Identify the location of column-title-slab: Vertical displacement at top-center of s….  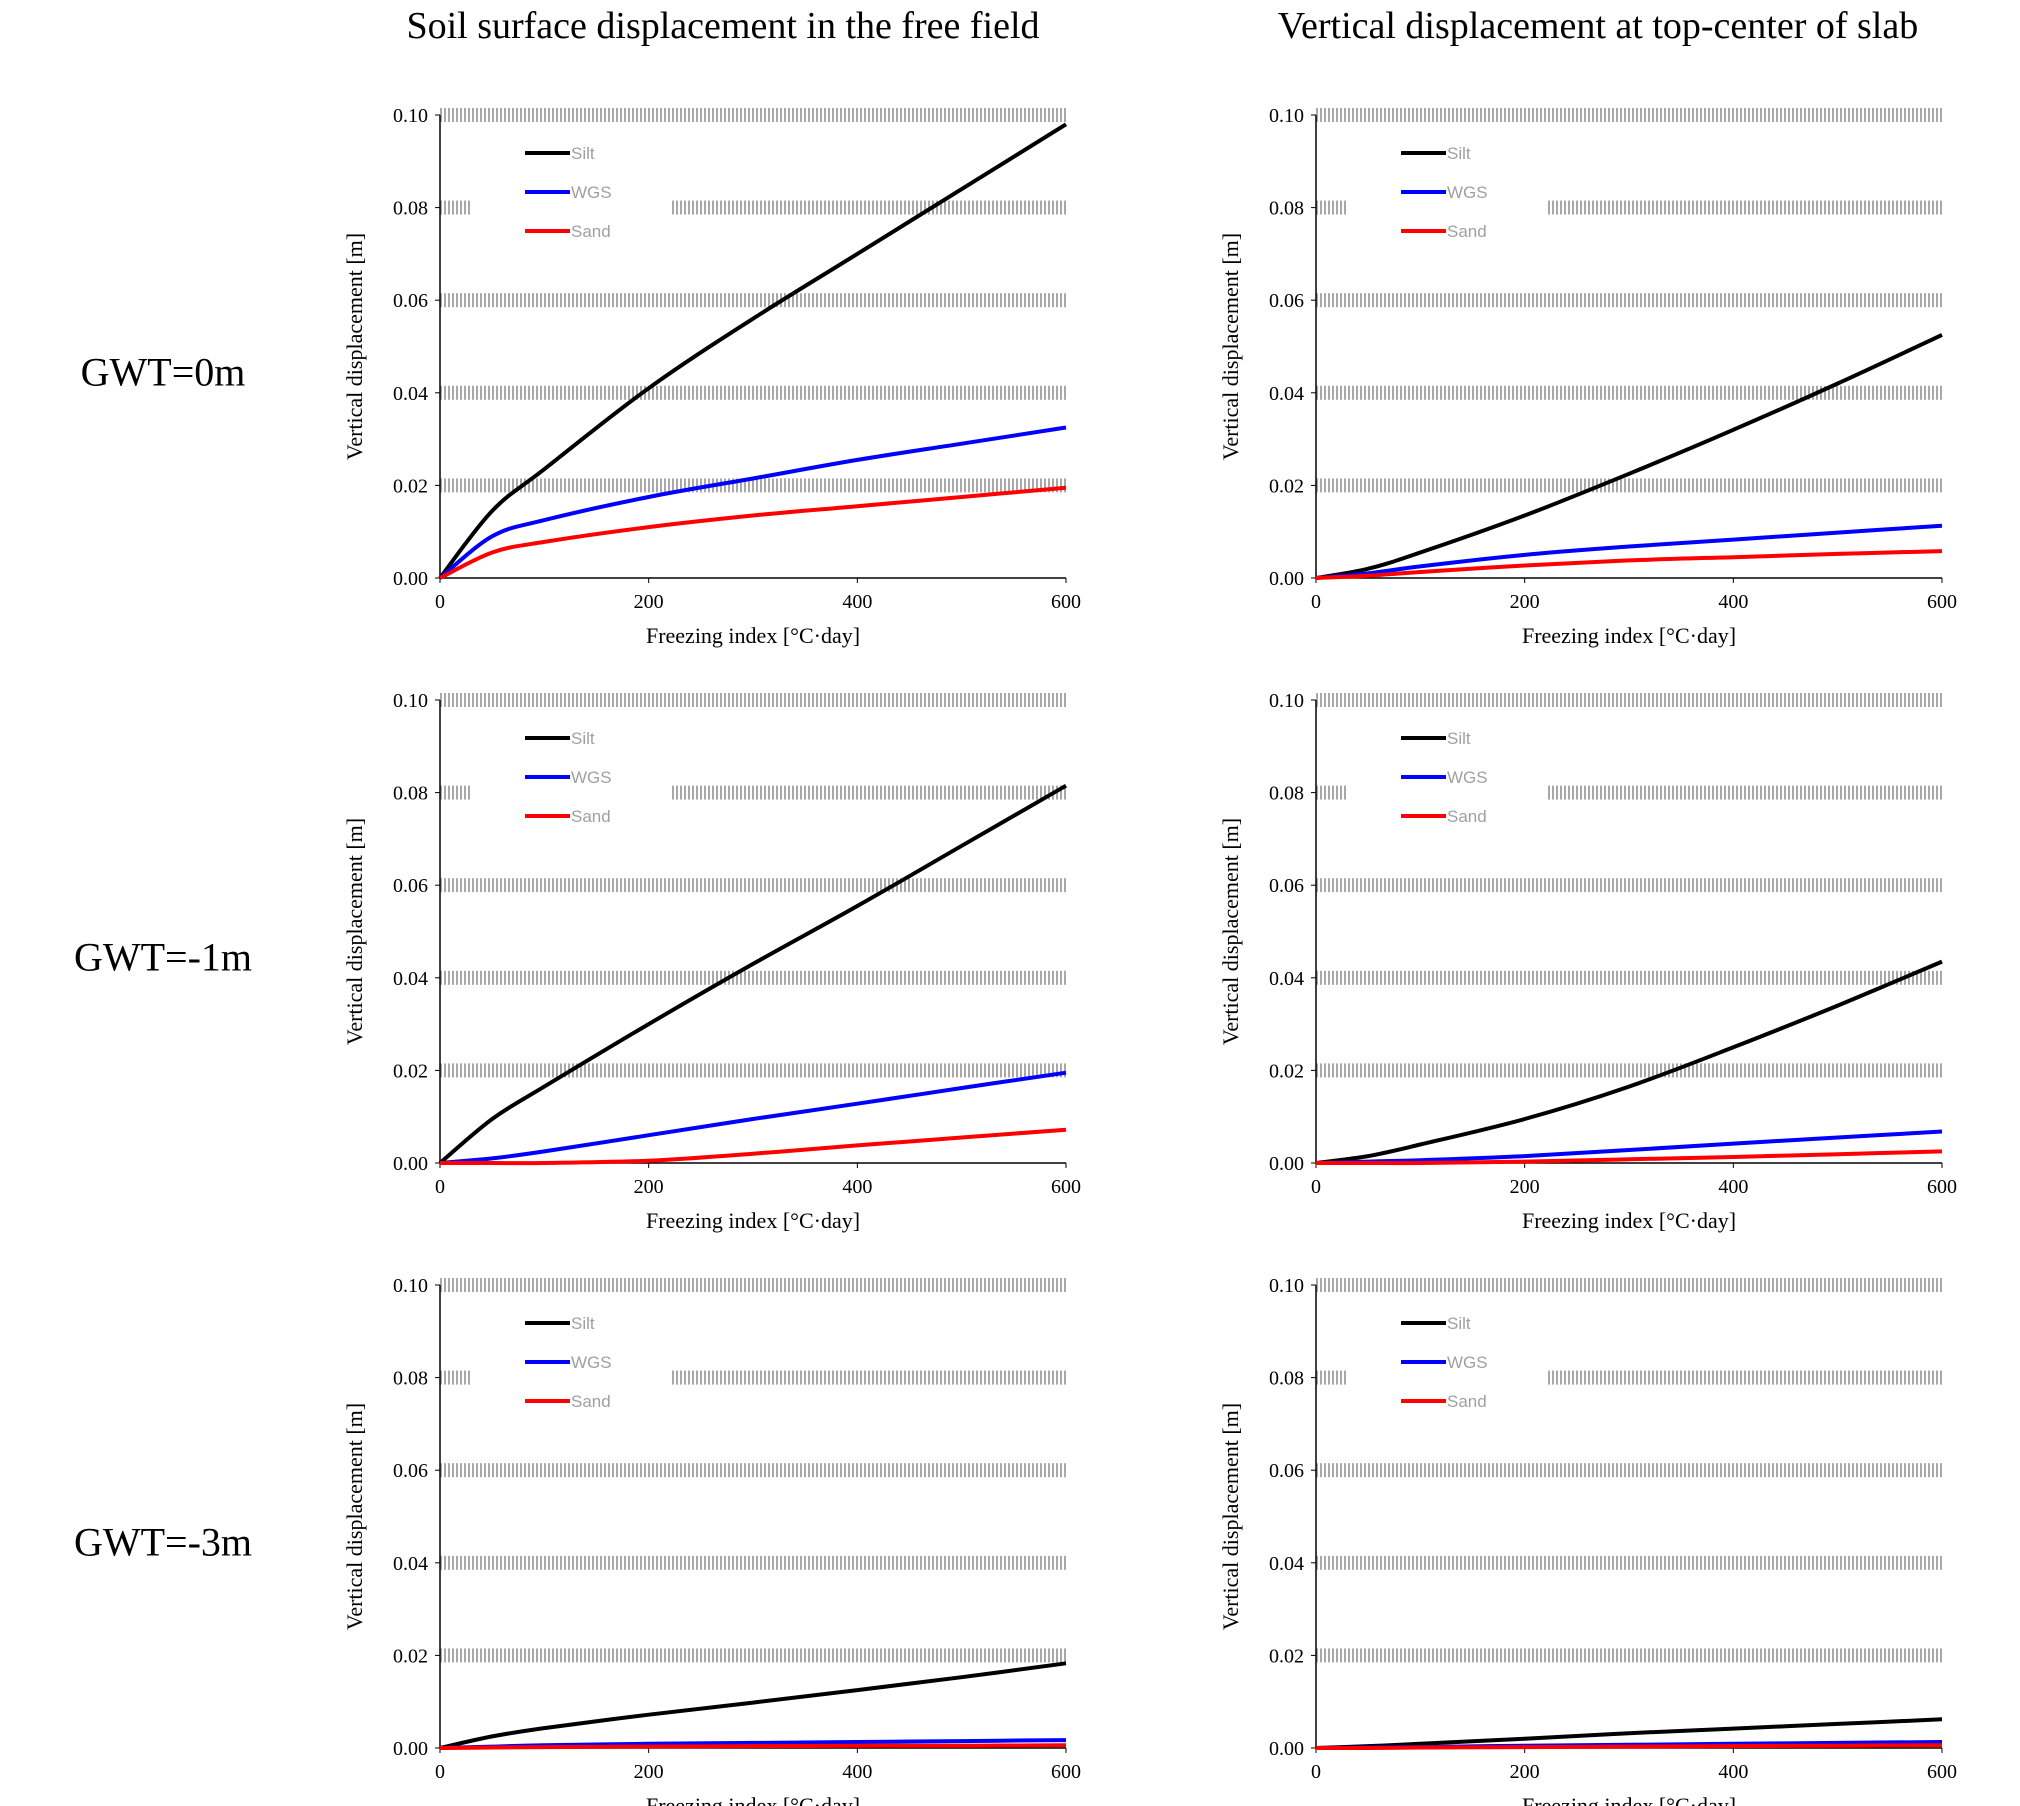
(1598, 26).